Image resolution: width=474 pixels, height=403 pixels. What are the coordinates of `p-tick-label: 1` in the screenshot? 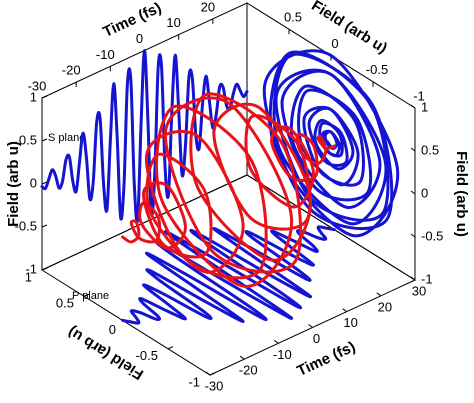 It's located at (28, 276).